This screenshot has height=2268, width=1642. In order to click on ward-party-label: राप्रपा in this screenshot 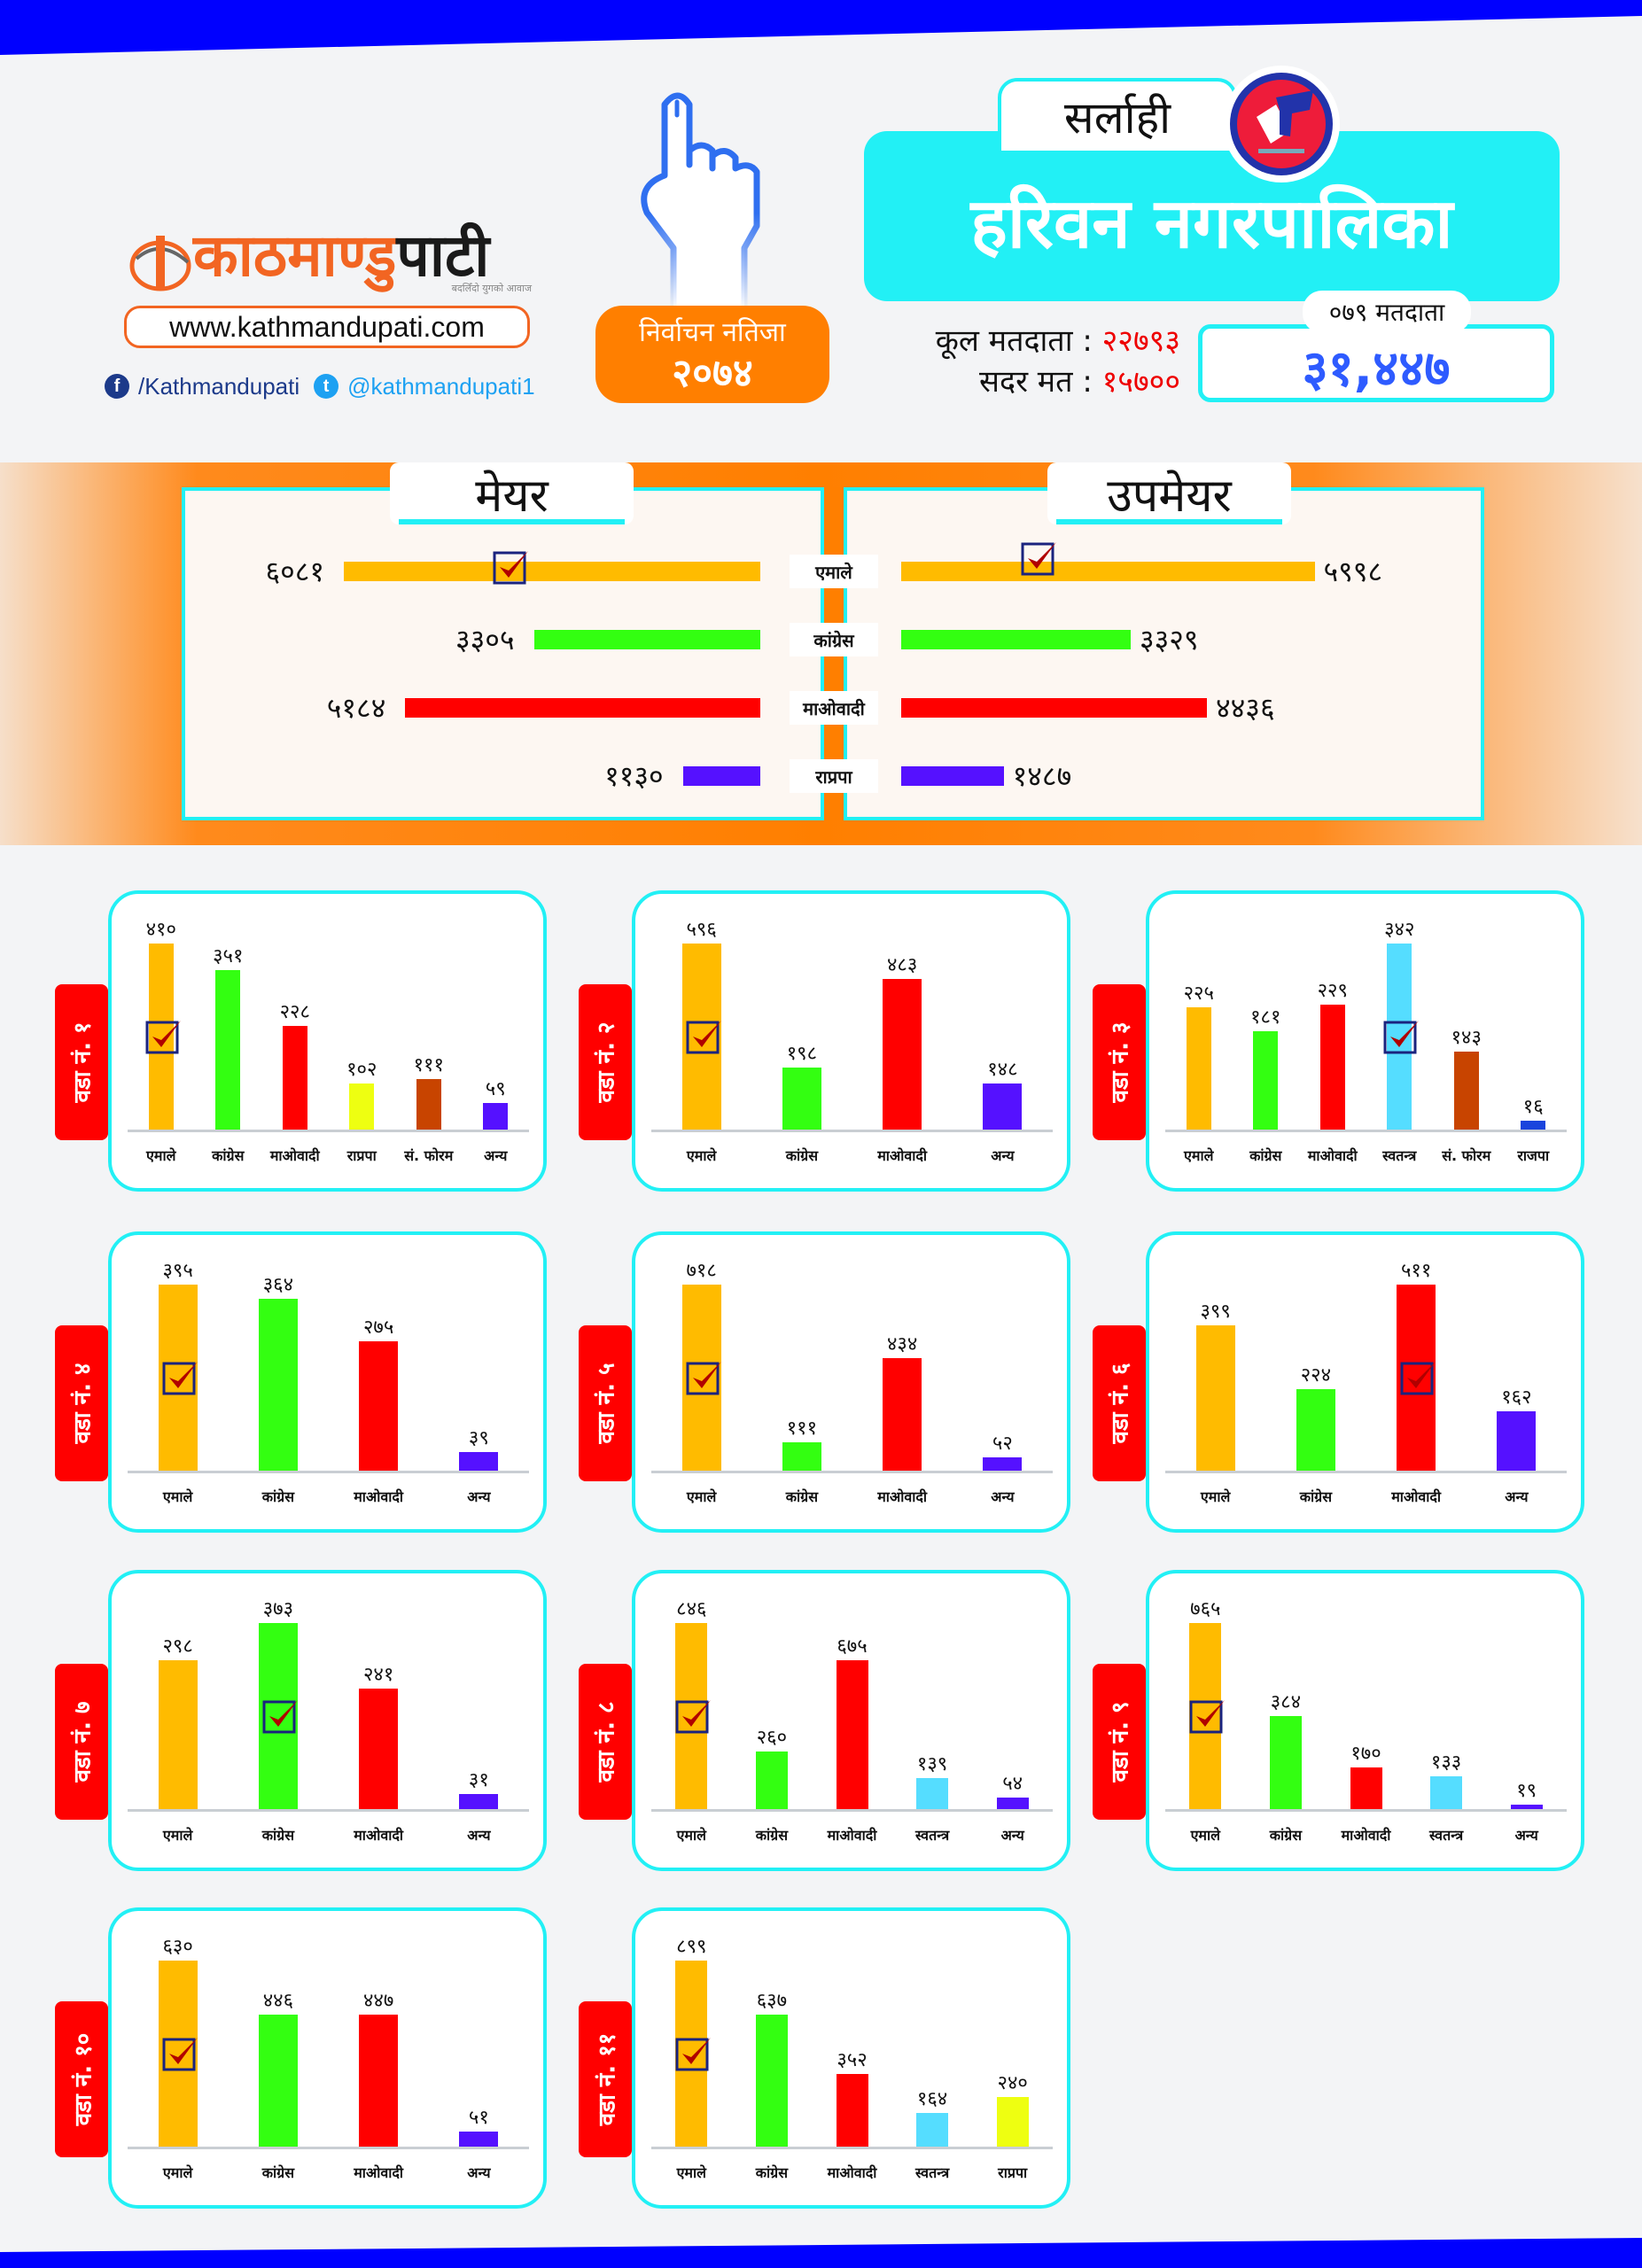, I will do `click(361, 1155)`.